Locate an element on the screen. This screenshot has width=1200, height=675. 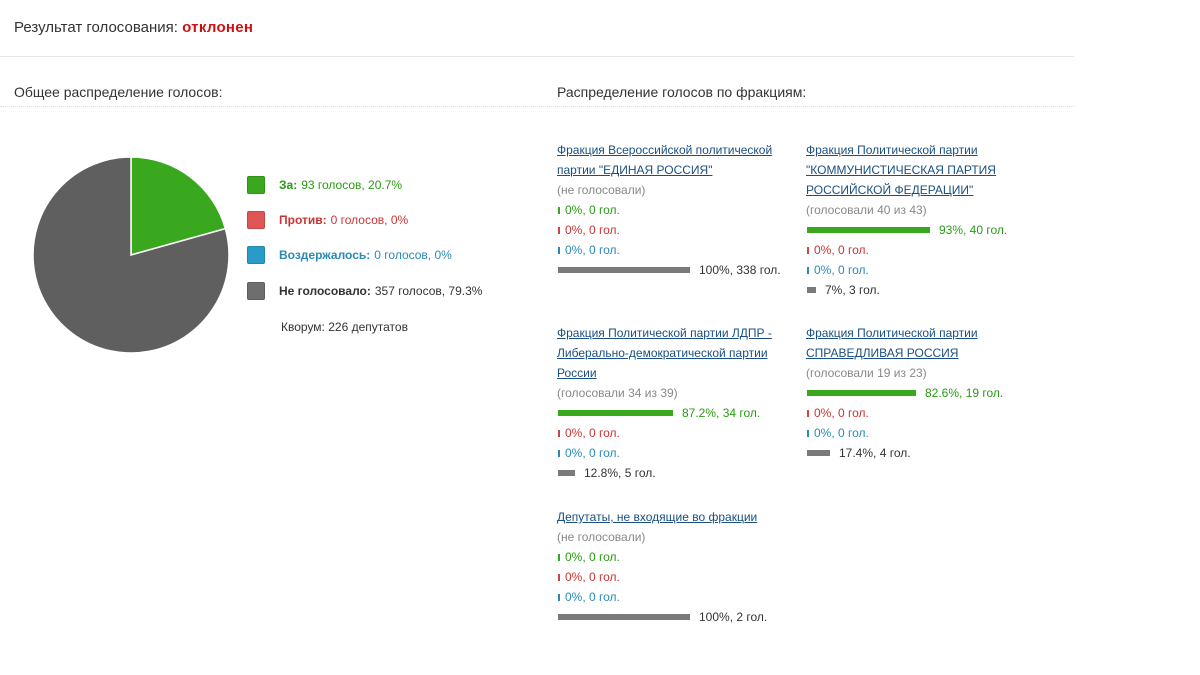
quorum-text: Кворум: 226 депутатов is located at coordinates (344, 327).